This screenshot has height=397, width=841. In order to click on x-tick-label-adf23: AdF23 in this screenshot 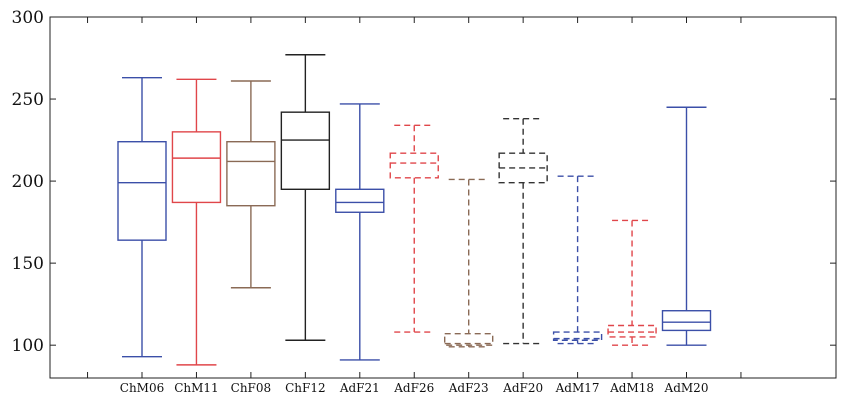, I will do `click(468, 388)`.